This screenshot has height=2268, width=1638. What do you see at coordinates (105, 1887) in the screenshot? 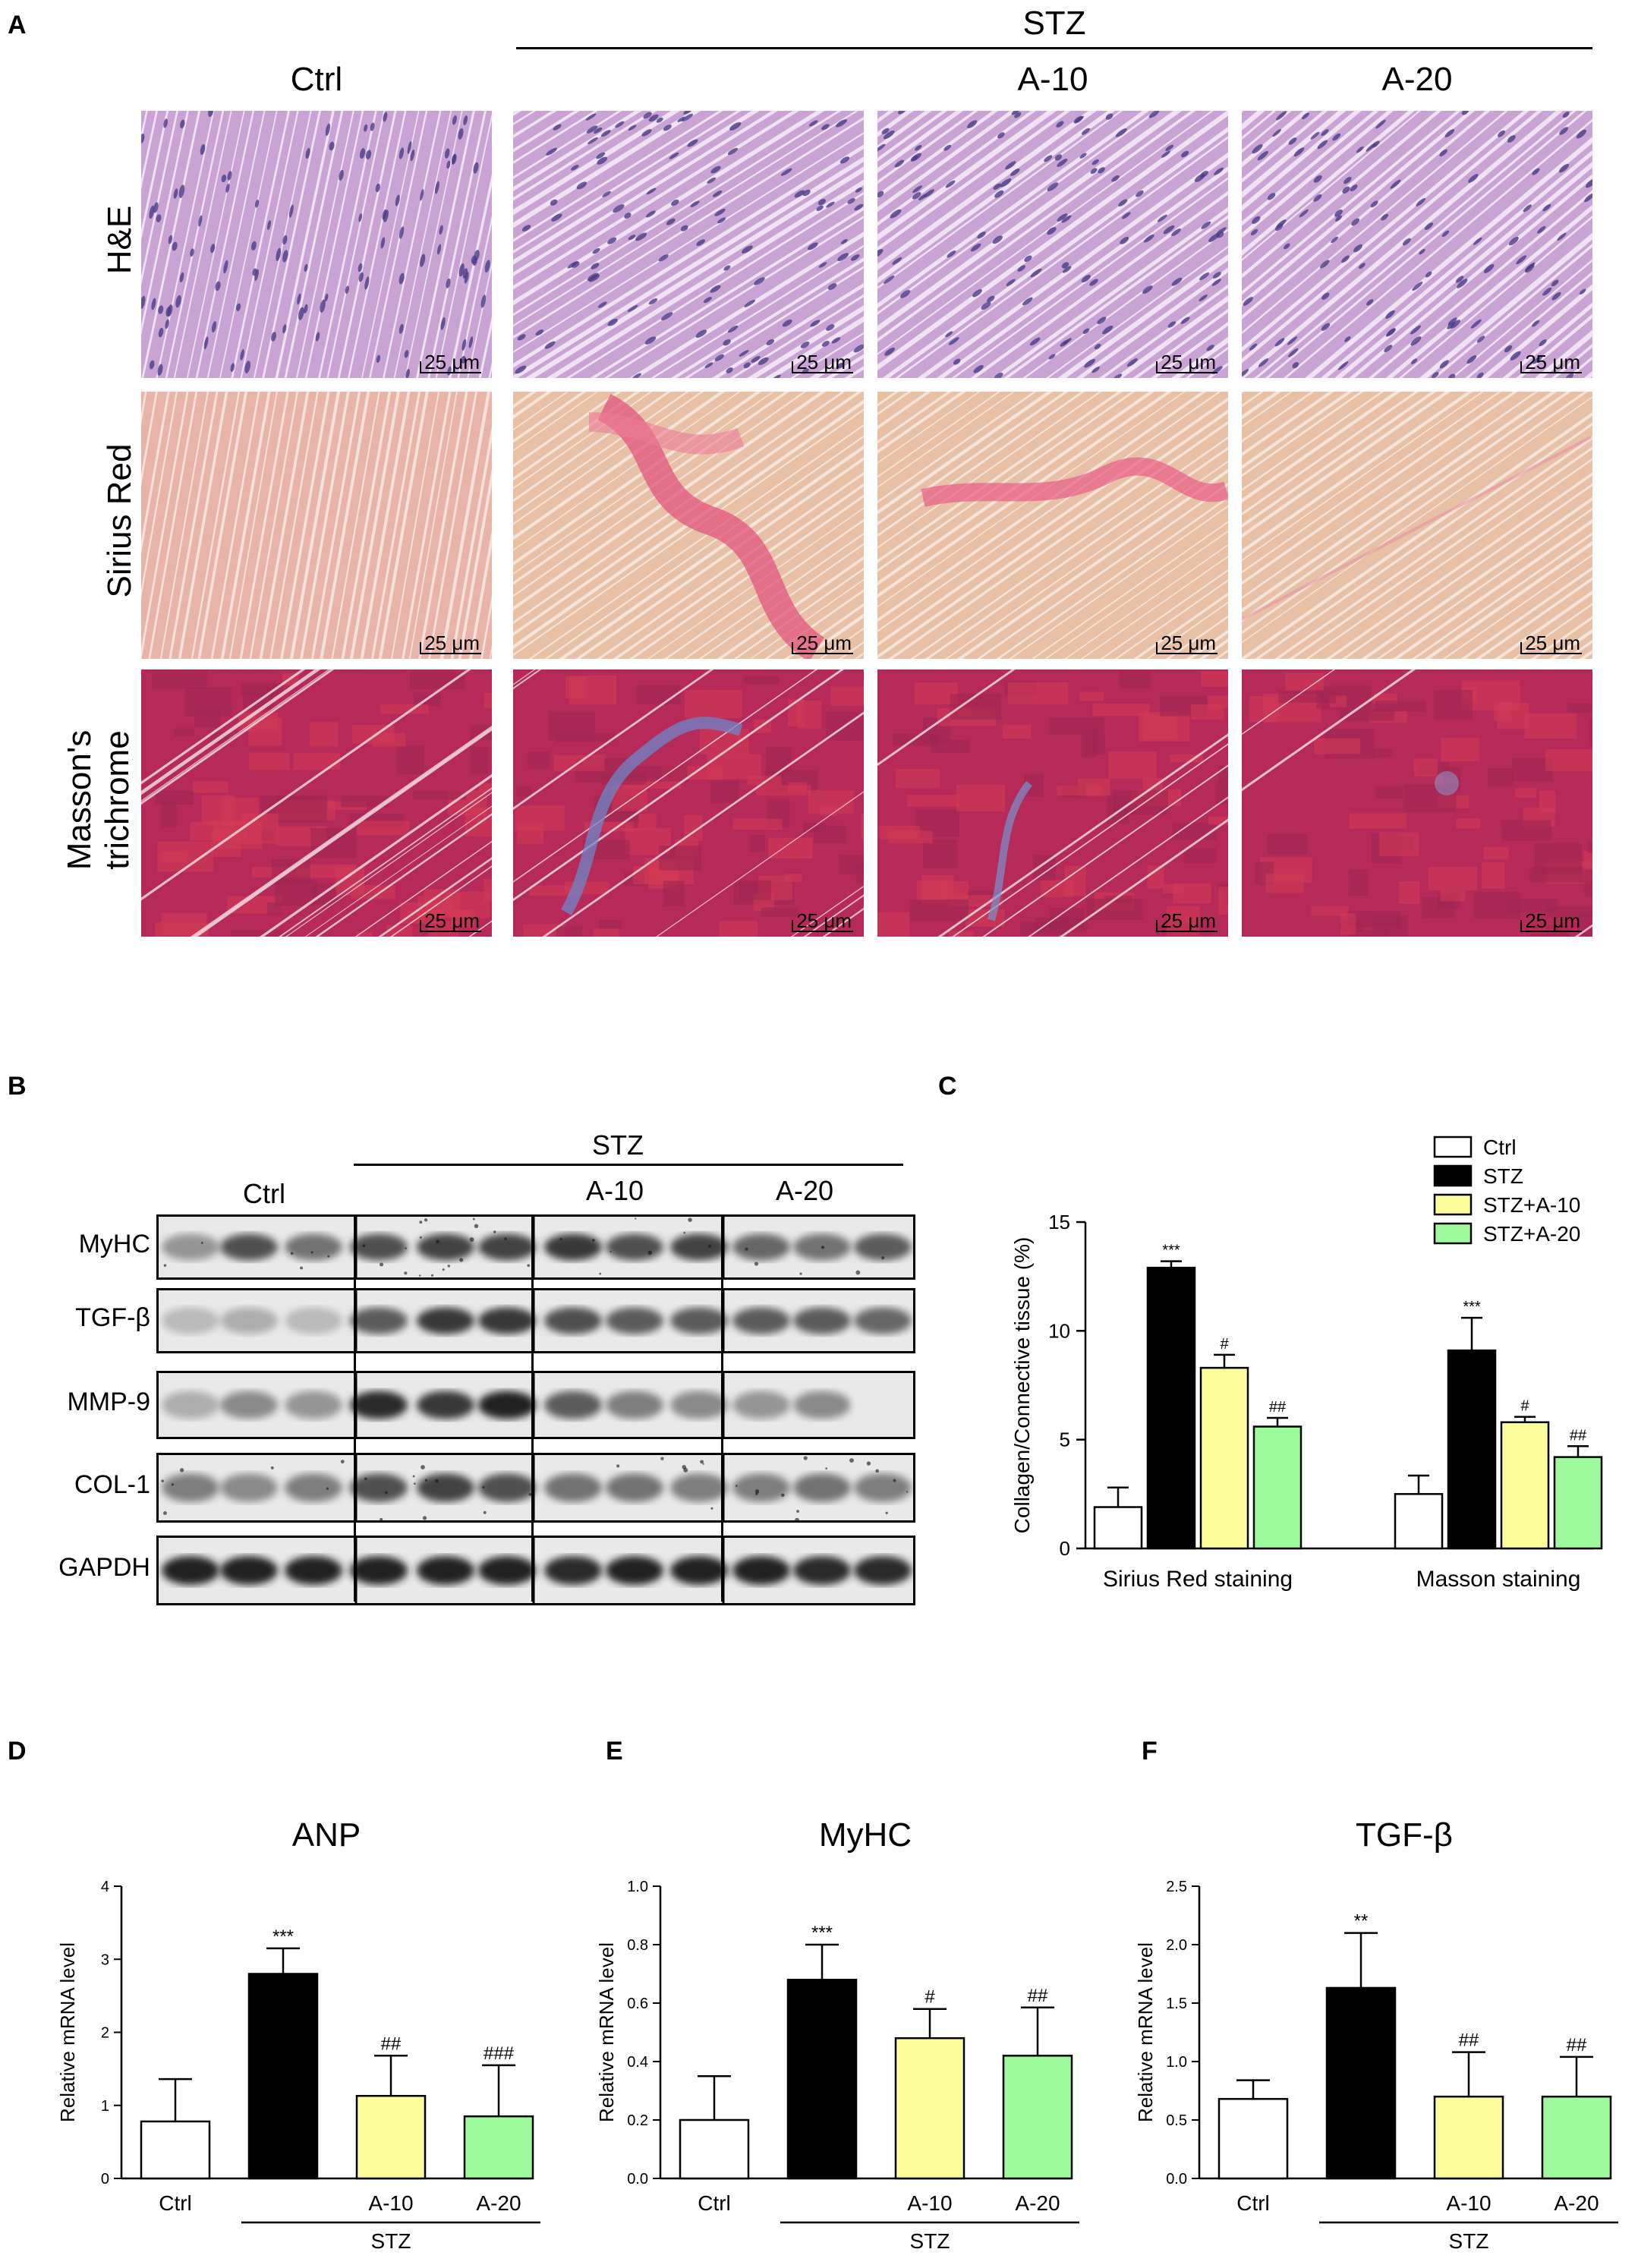
I see `y-tick-label: 4` at bounding box center [105, 1887].